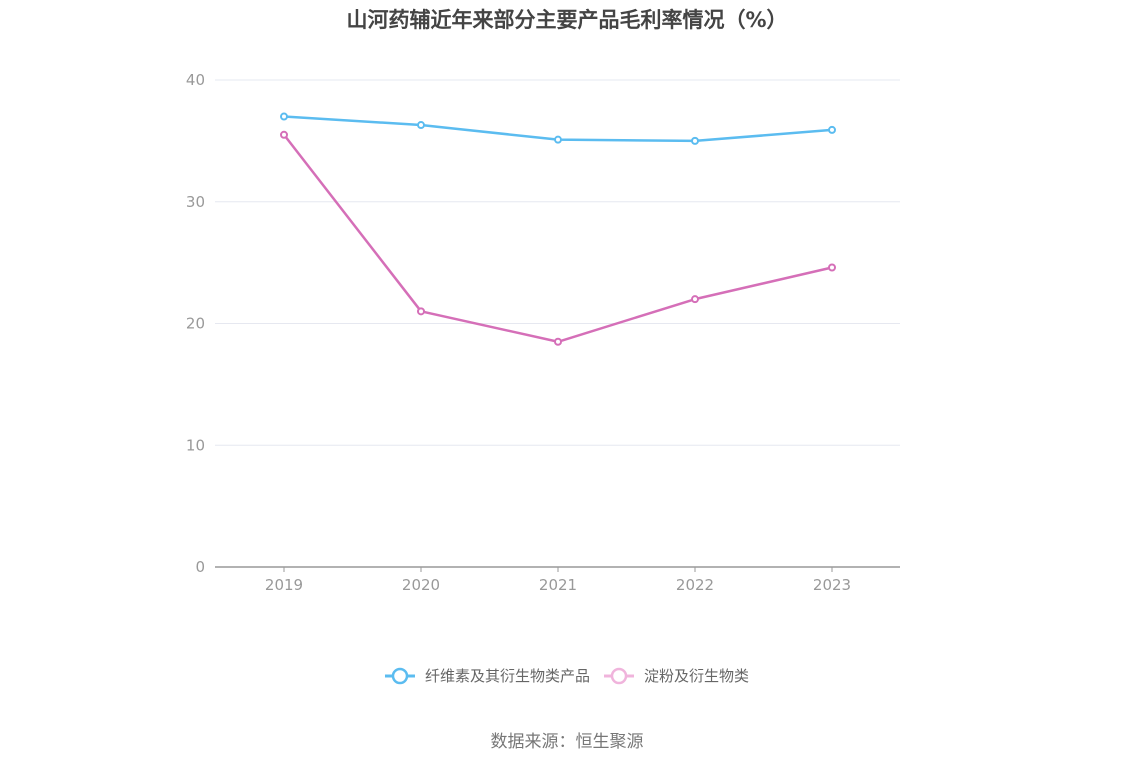  What do you see at coordinates (195, 80) in the screenshot?
I see `y-tick-label: 40` at bounding box center [195, 80].